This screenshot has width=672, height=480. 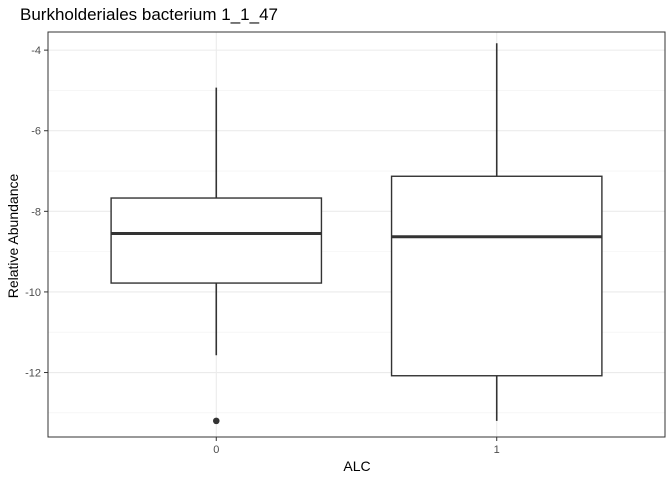 What do you see at coordinates (216, 421) in the screenshot?
I see `outlier-point` at bounding box center [216, 421].